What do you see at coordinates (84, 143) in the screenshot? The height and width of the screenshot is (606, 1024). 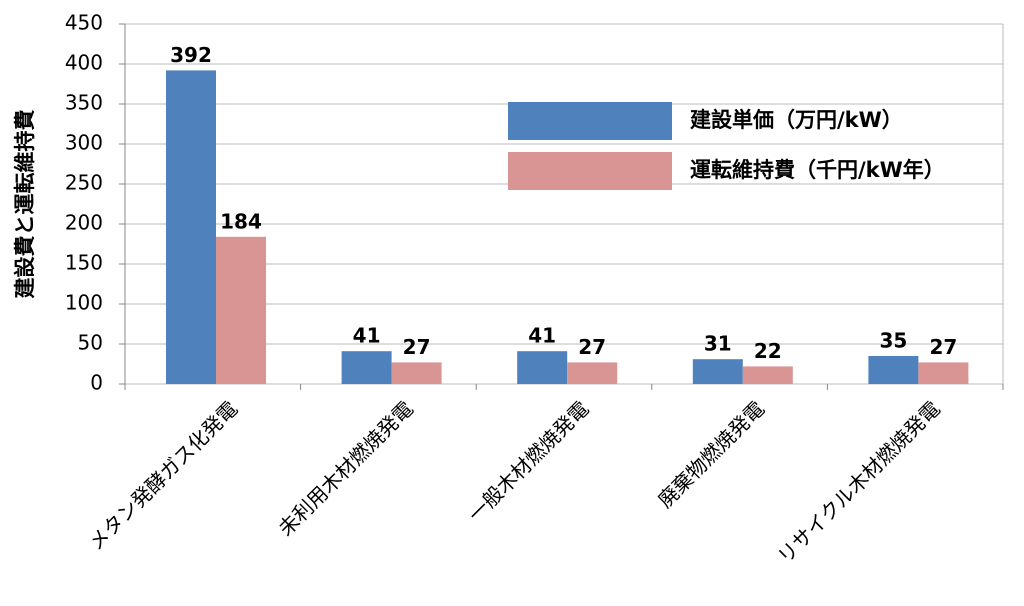 I see `y-tick-label: 300` at bounding box center [84, 143].